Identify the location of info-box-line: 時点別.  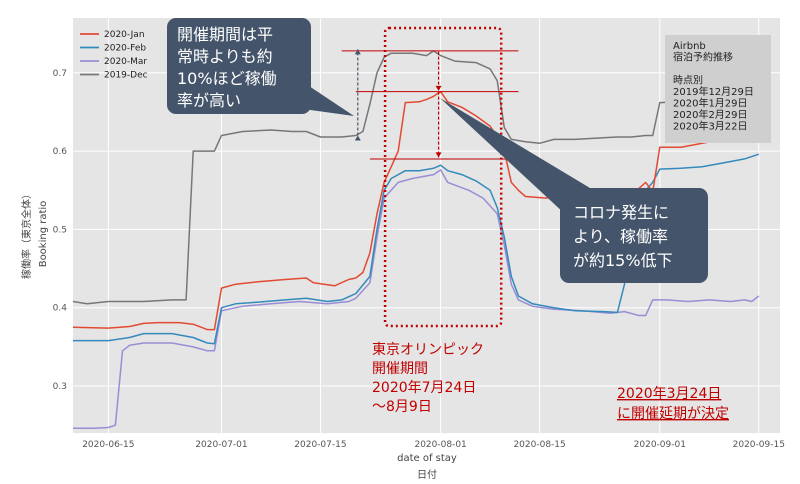
(688, 81).